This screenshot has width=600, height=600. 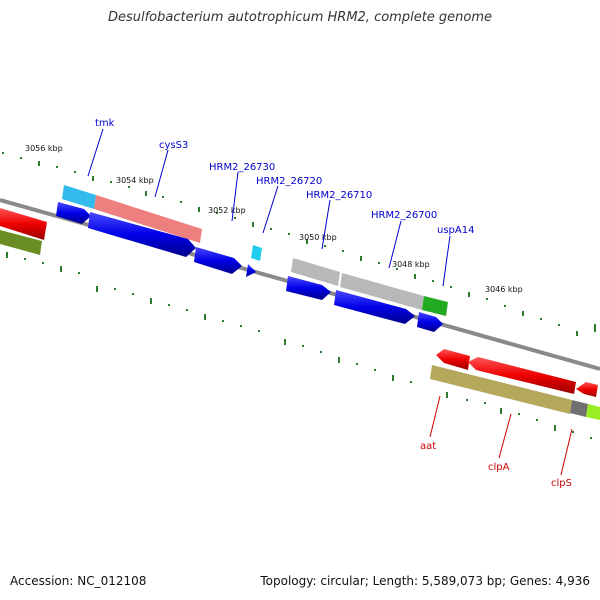 I want to click on gene-label-clpS: clpS, so click(x=561, y=483).